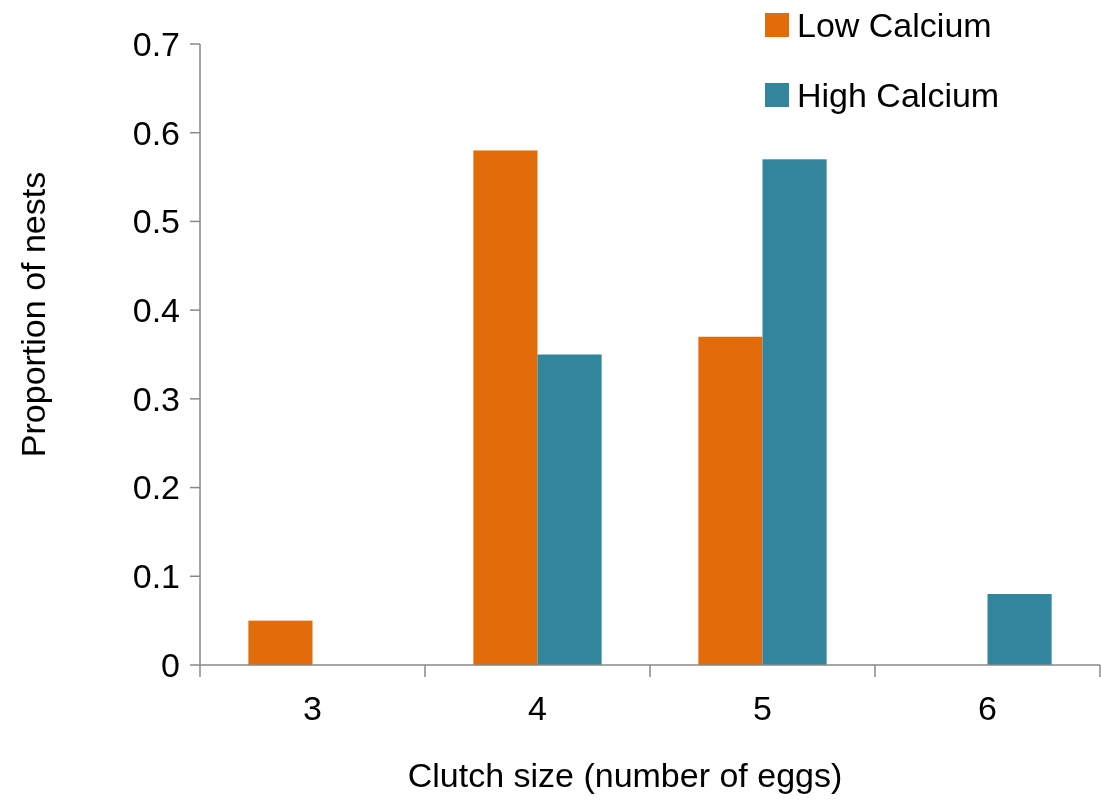  Describe the element at coordinates (156, 310) in the screenshot. I see `y-tick-label: 0.4` at that location.